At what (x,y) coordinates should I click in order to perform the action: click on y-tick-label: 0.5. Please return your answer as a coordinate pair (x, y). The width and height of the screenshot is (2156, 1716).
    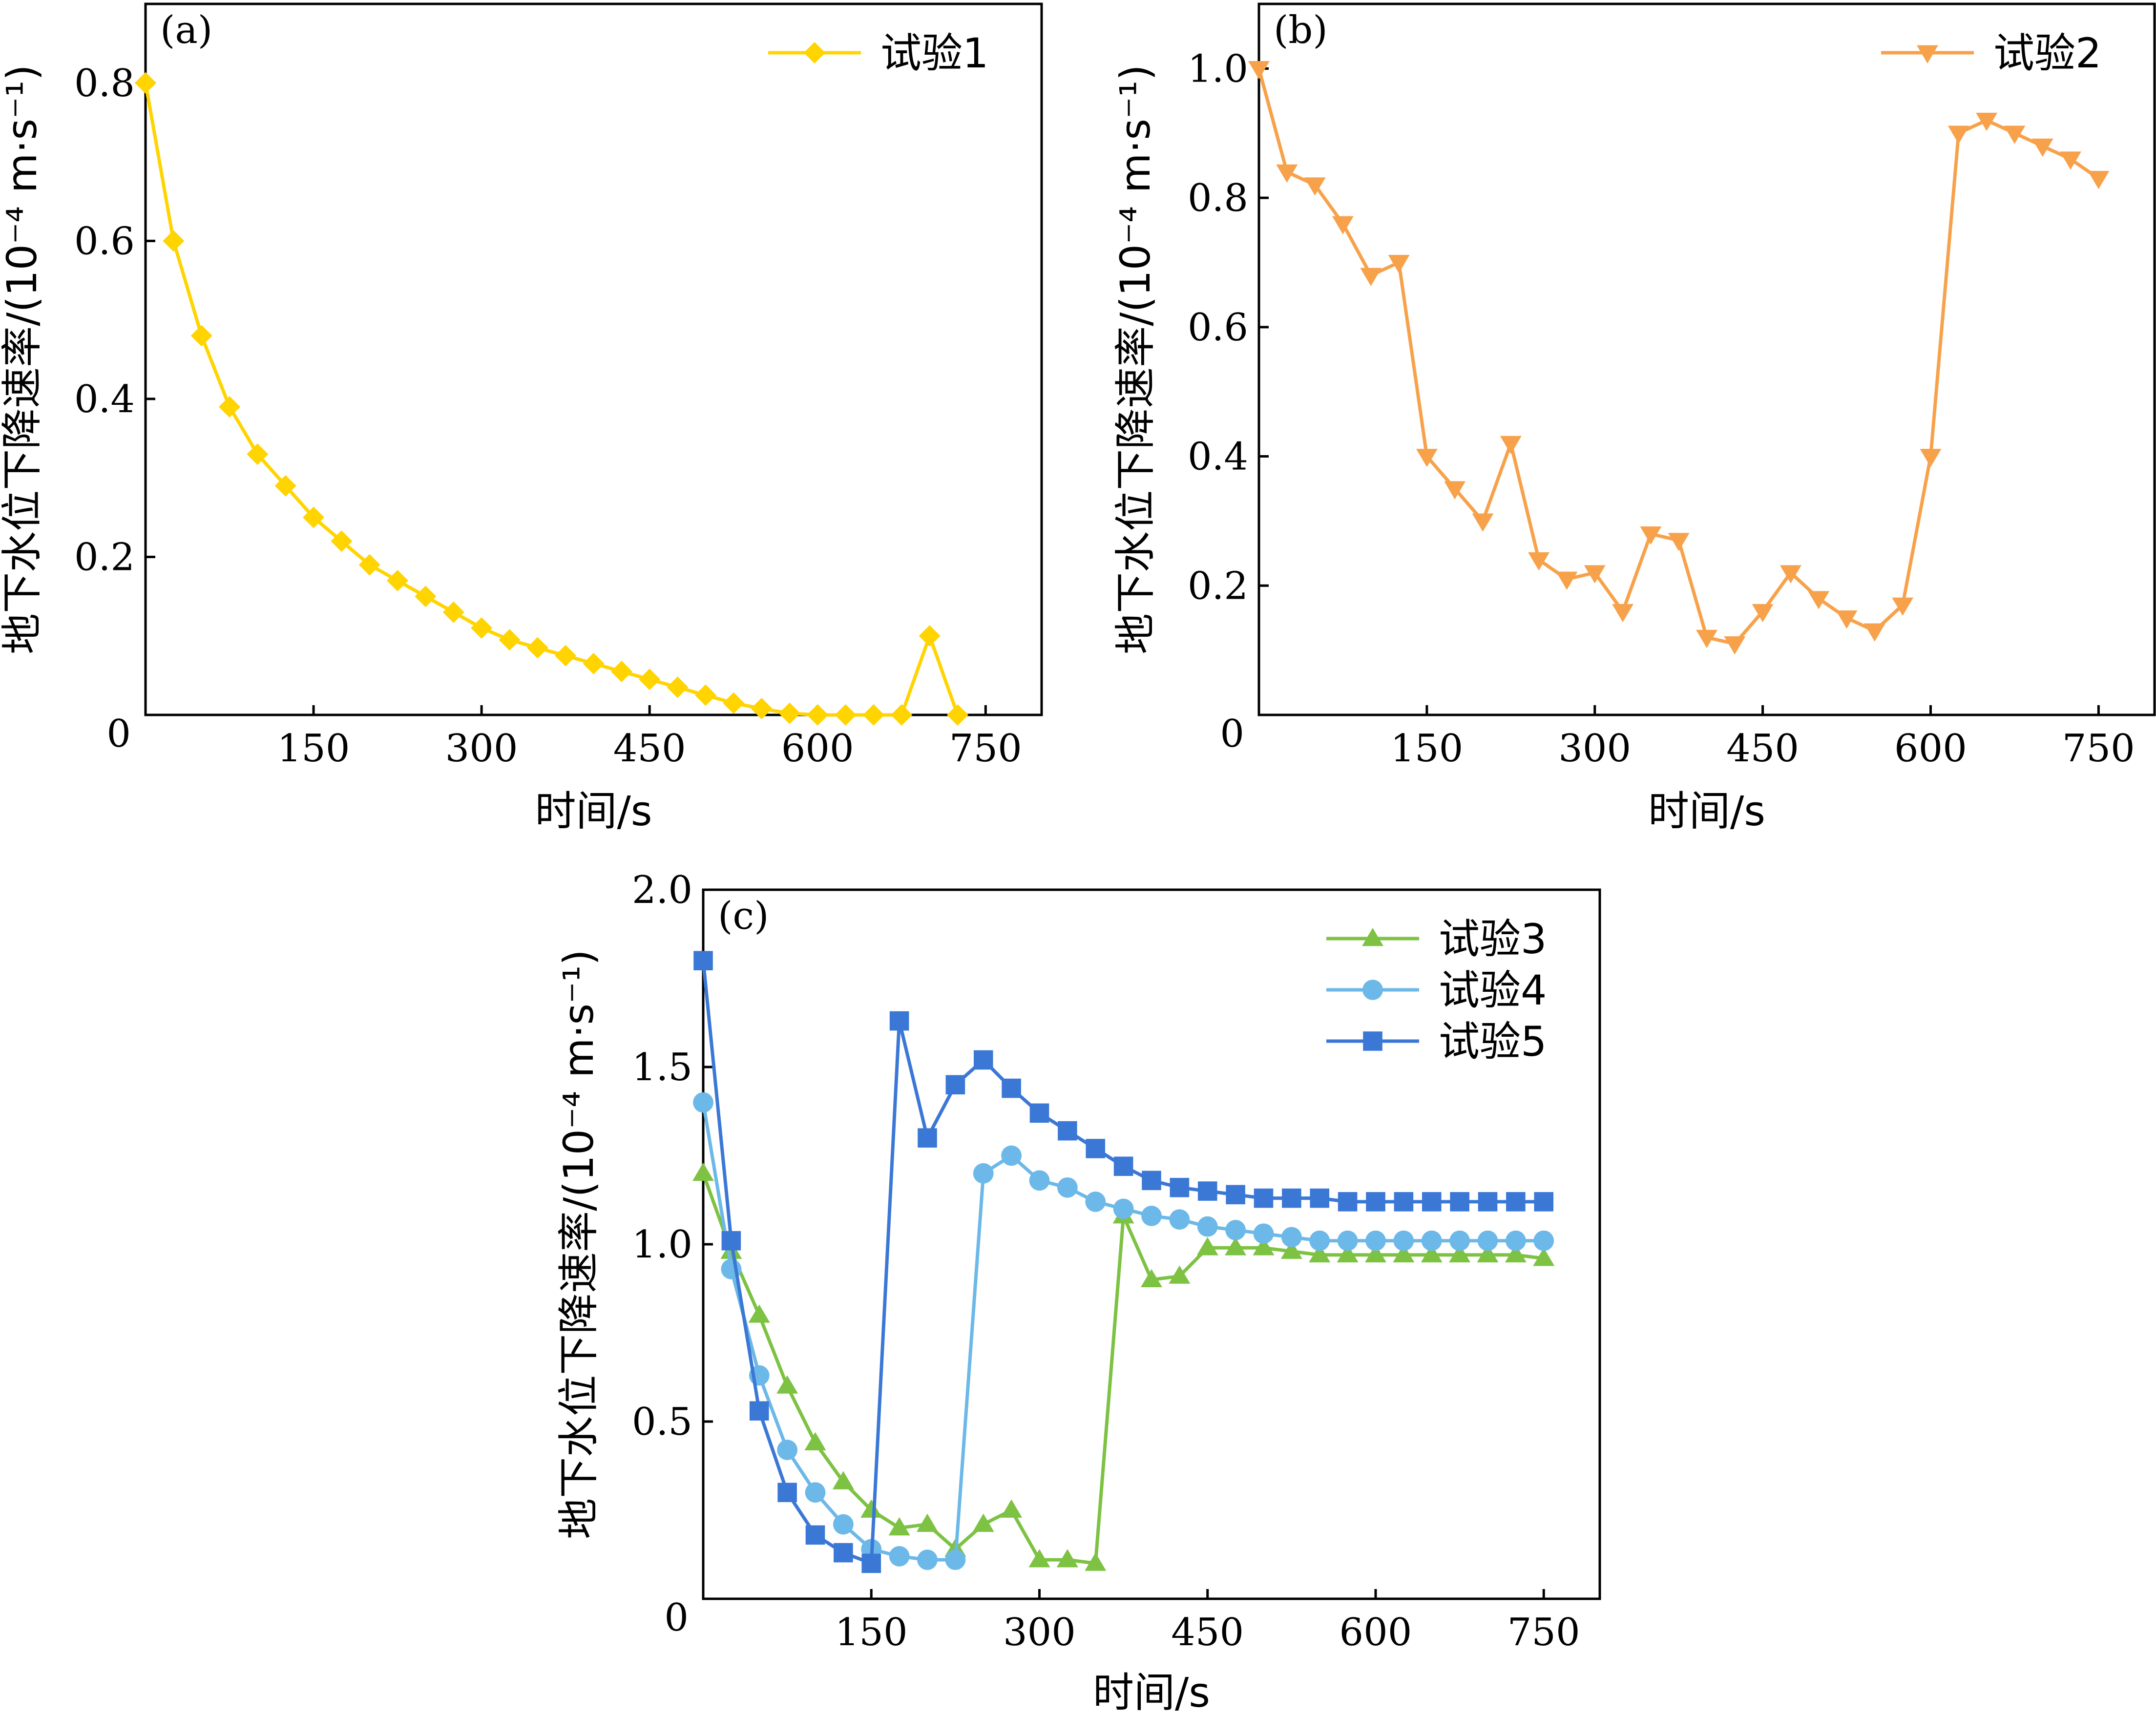
    Looking at the image, I should click on (662, 1422).